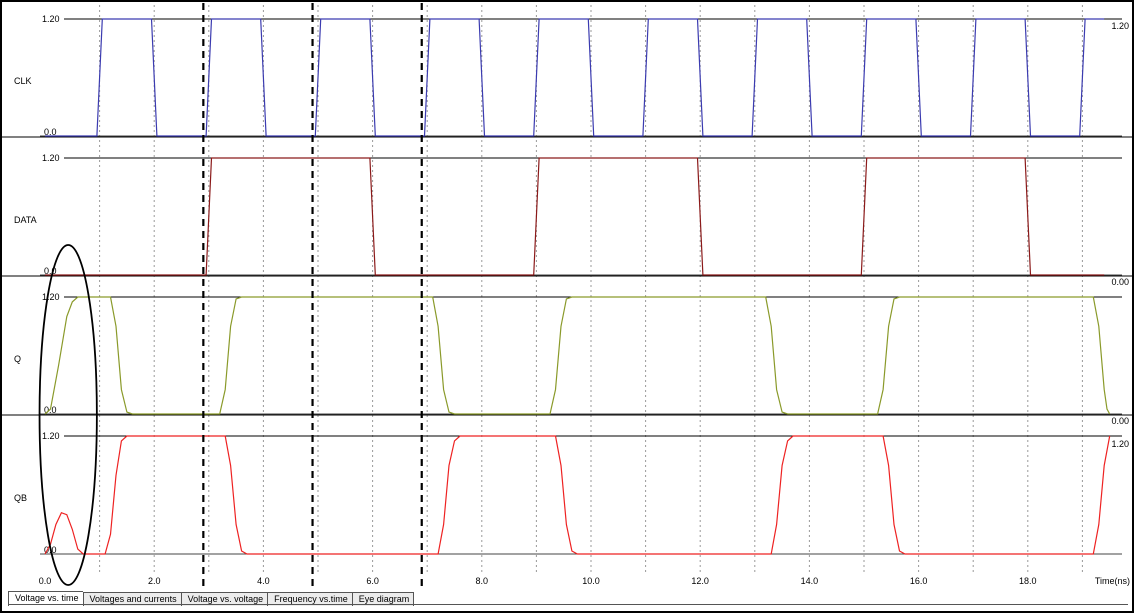  Describe the element at coordinates (224, 599) in the screenshot. I see `tab-voltage-vs-voltage: Voltage vs. voltage` at that location.